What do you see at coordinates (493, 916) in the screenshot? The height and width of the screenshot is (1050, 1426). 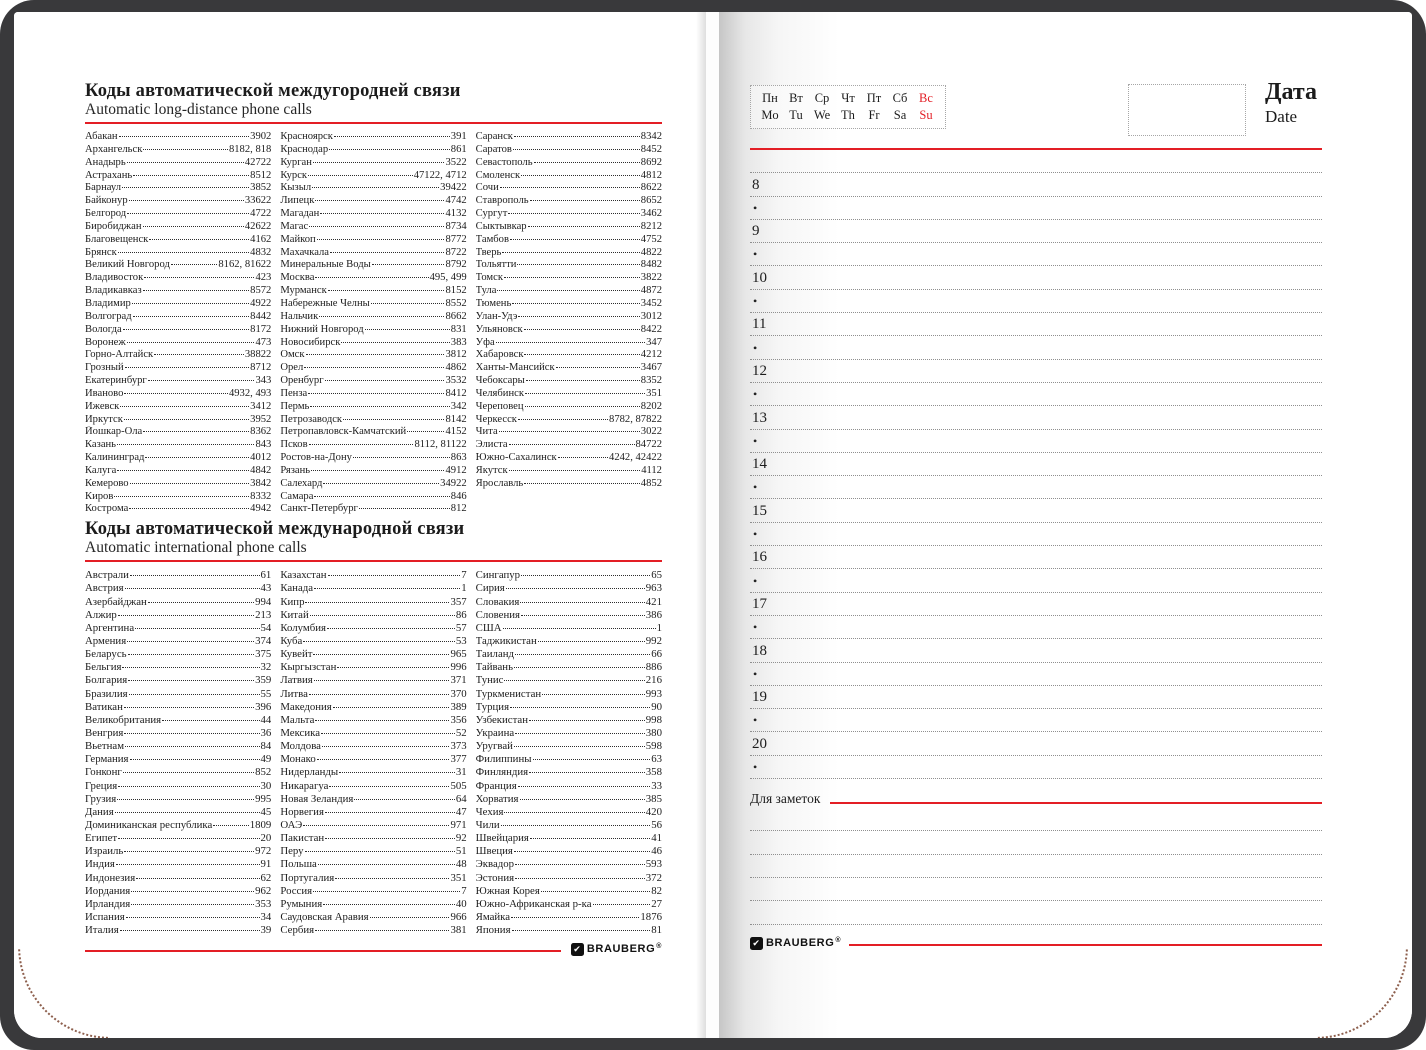 I see `place-name: Ямайка` at bounding box center [493, 916].